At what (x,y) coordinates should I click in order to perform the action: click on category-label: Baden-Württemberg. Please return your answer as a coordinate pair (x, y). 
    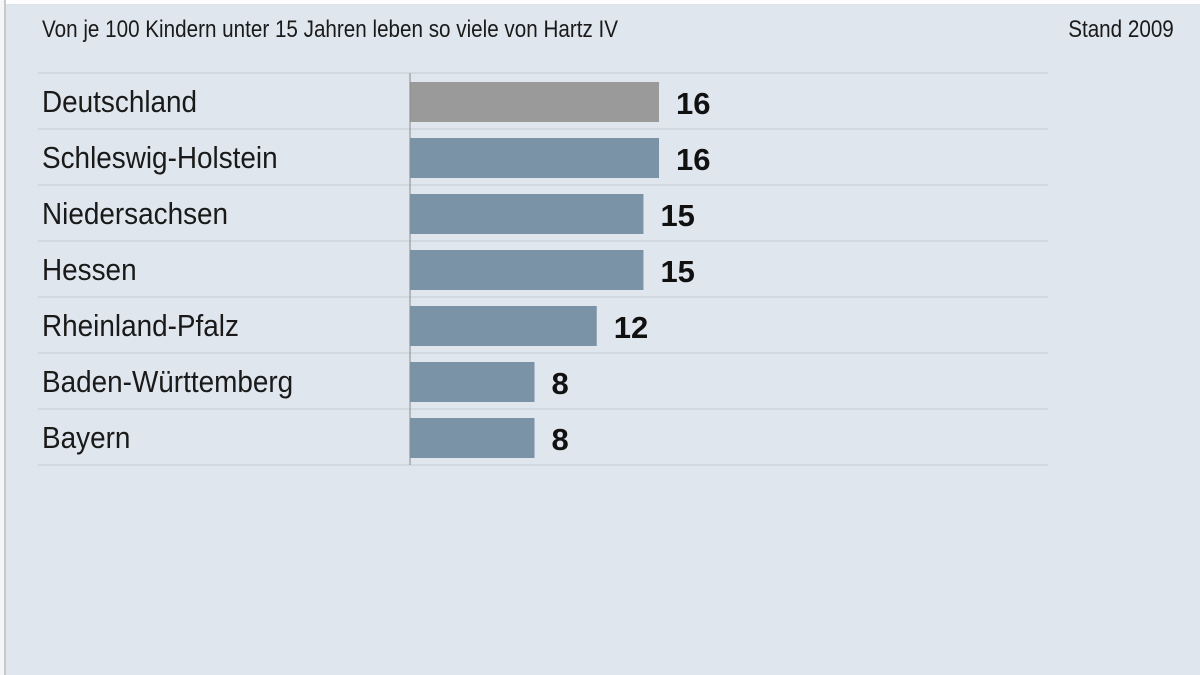
    Looking at the image, I should click on (167, 382).